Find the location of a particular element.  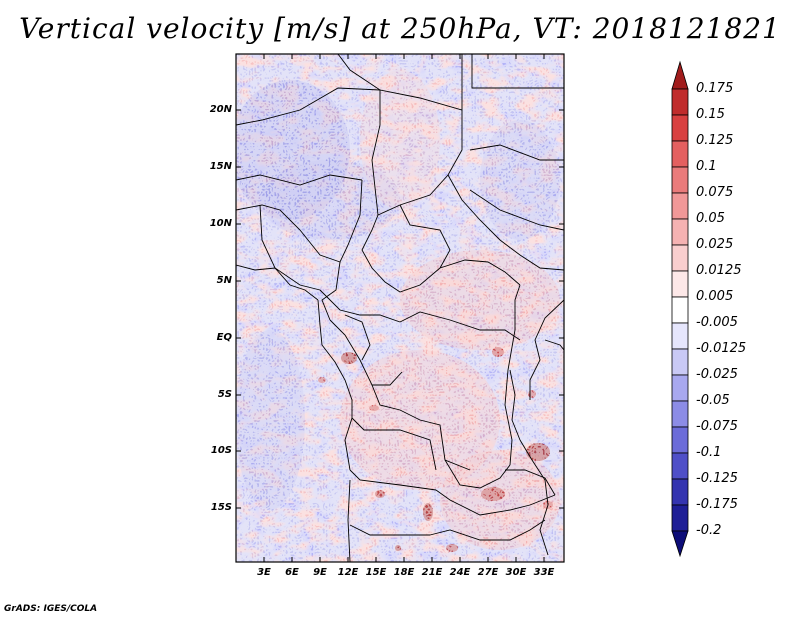

lon-label: 9E is located at coordinates (320, 572).